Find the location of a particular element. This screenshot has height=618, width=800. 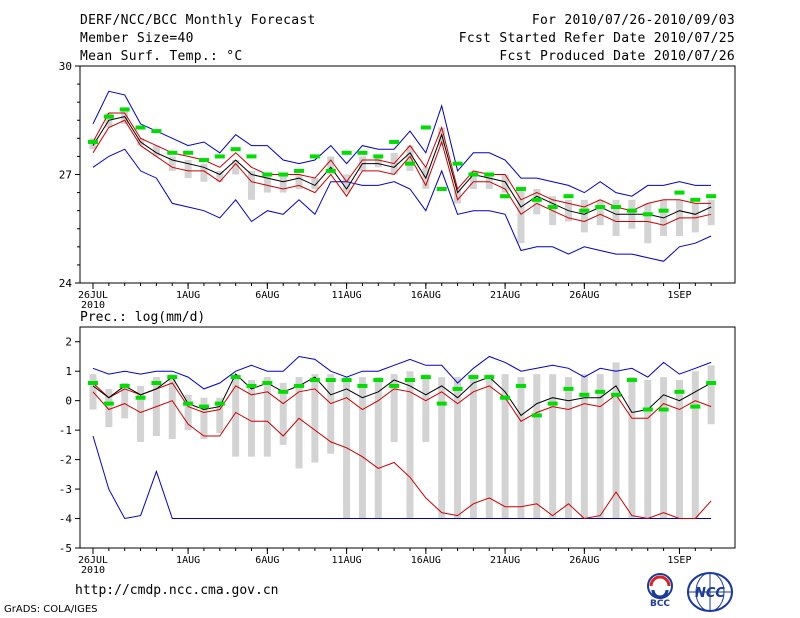

prec-x-tick-label: 26AUG is located at coordinates (584, 560).